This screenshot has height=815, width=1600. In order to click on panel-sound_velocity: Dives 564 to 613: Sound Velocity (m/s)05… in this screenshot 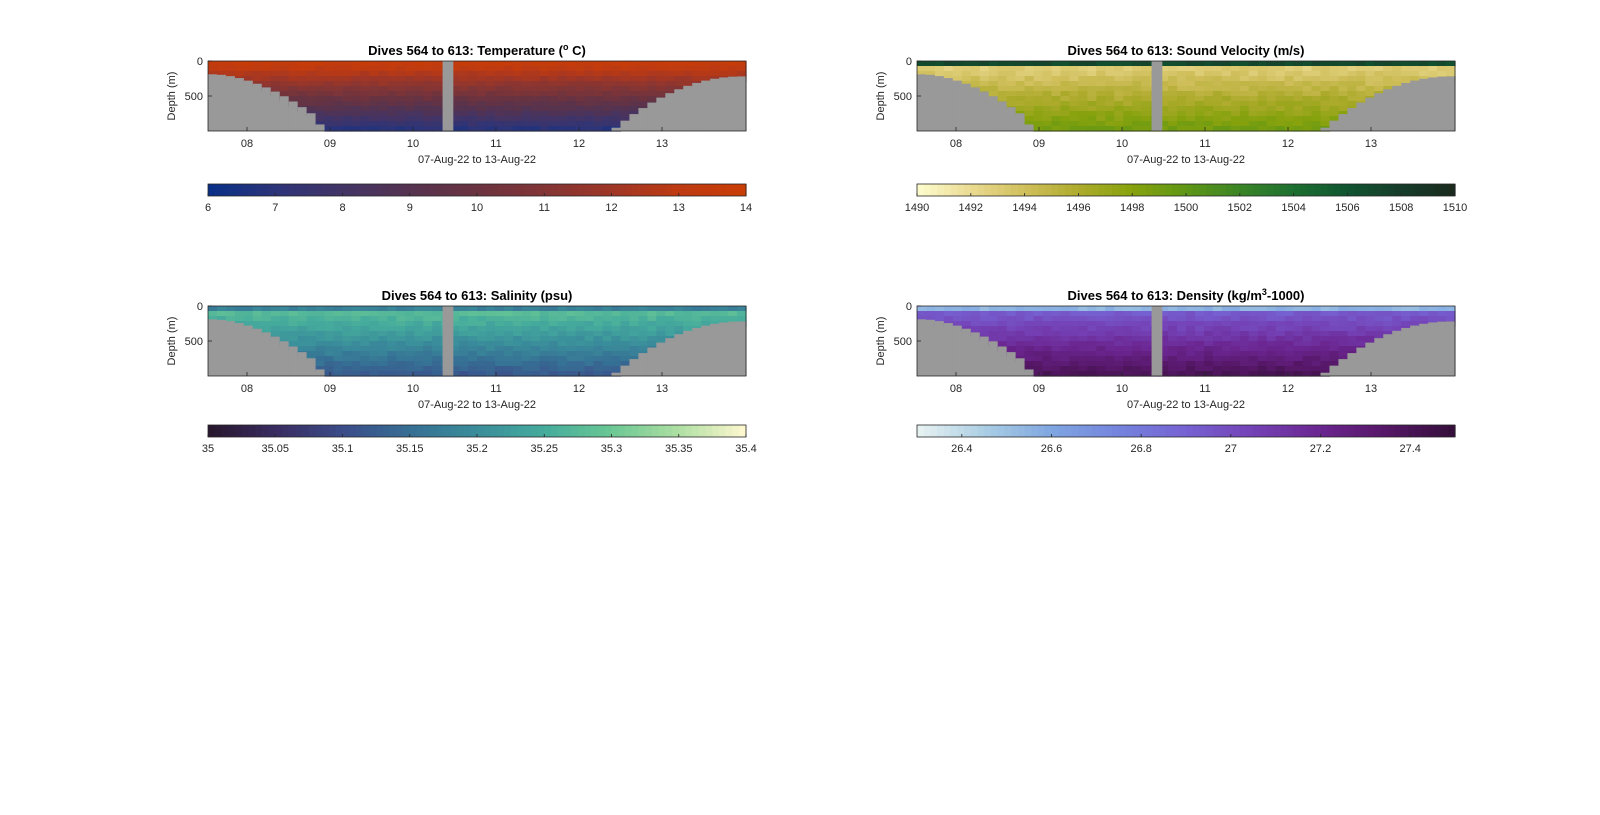, I will do `click(1171, 128)`.